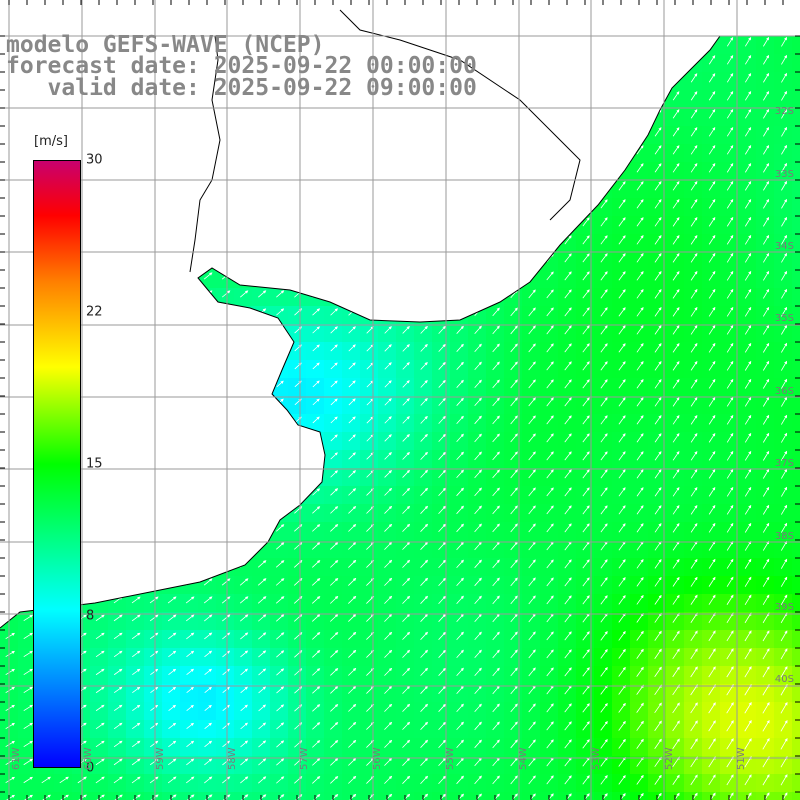 The height and width of the screenshot is (800, 800). What do you see at coordinates (232, 758) in the screenshot?
I see `lon-label: 58W` at bounding box center [232, 758].